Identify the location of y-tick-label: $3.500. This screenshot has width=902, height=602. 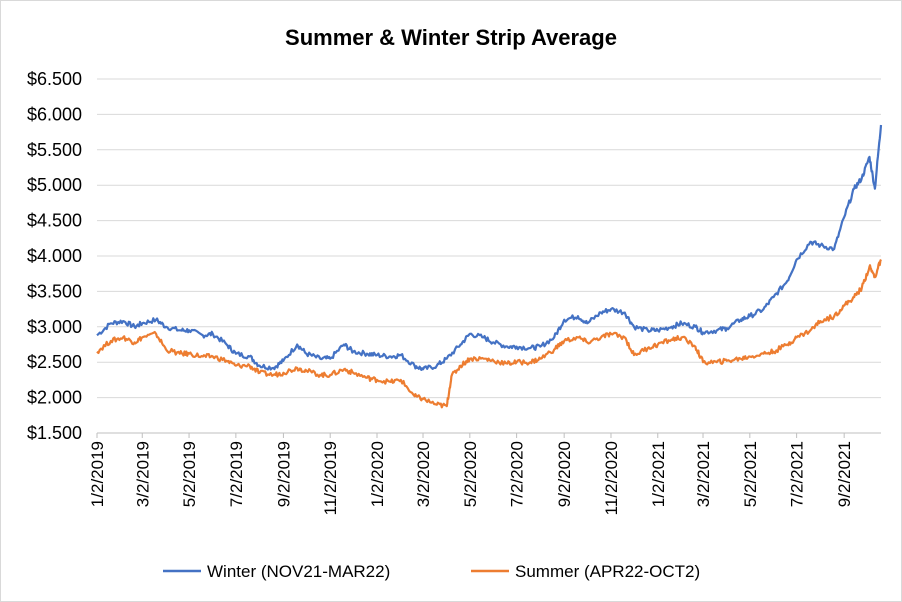
(54, 291).